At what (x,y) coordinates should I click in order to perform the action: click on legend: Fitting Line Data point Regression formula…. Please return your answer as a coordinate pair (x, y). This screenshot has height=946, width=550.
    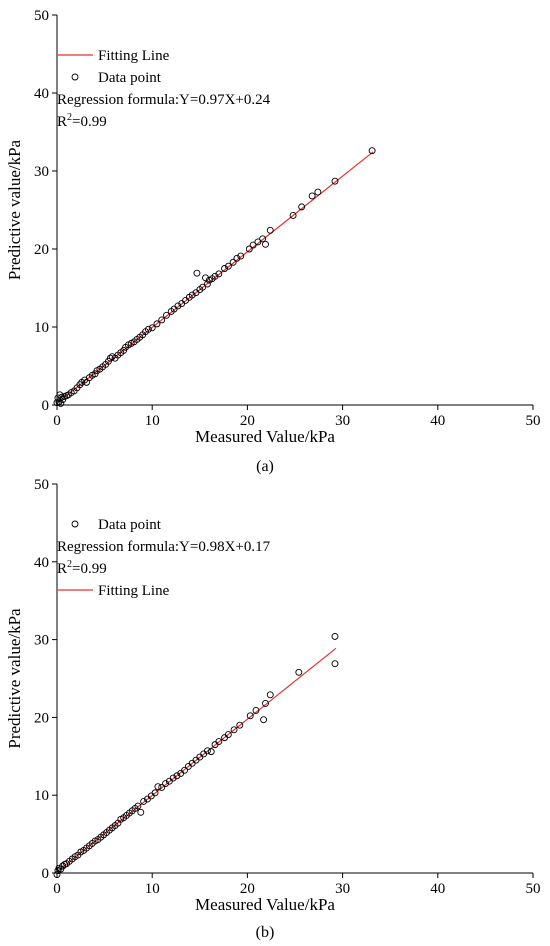
    Looking at the image, I should click on (164, 89).